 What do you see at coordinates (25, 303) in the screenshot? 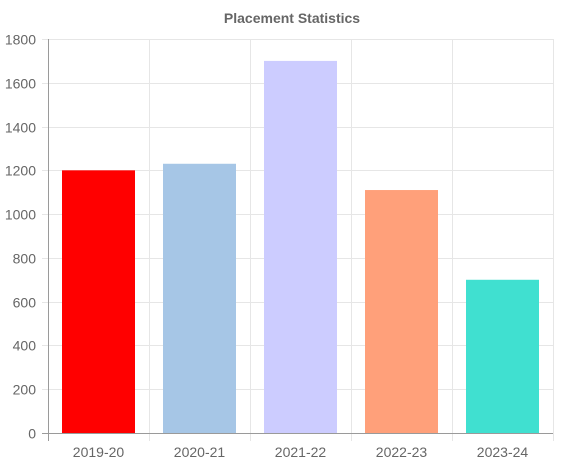
I see `y-tick-label: 600` at bounding box center [25, 303].